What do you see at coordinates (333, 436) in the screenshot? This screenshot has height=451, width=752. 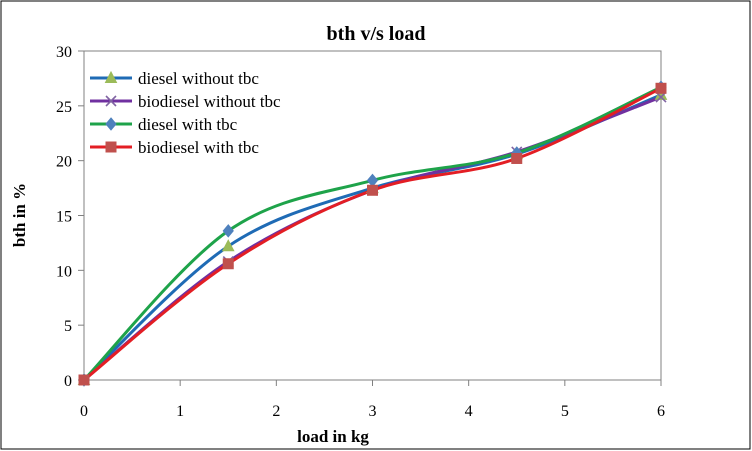 I see `x-axis-label: load in kg` at bounding box center [333, 436].